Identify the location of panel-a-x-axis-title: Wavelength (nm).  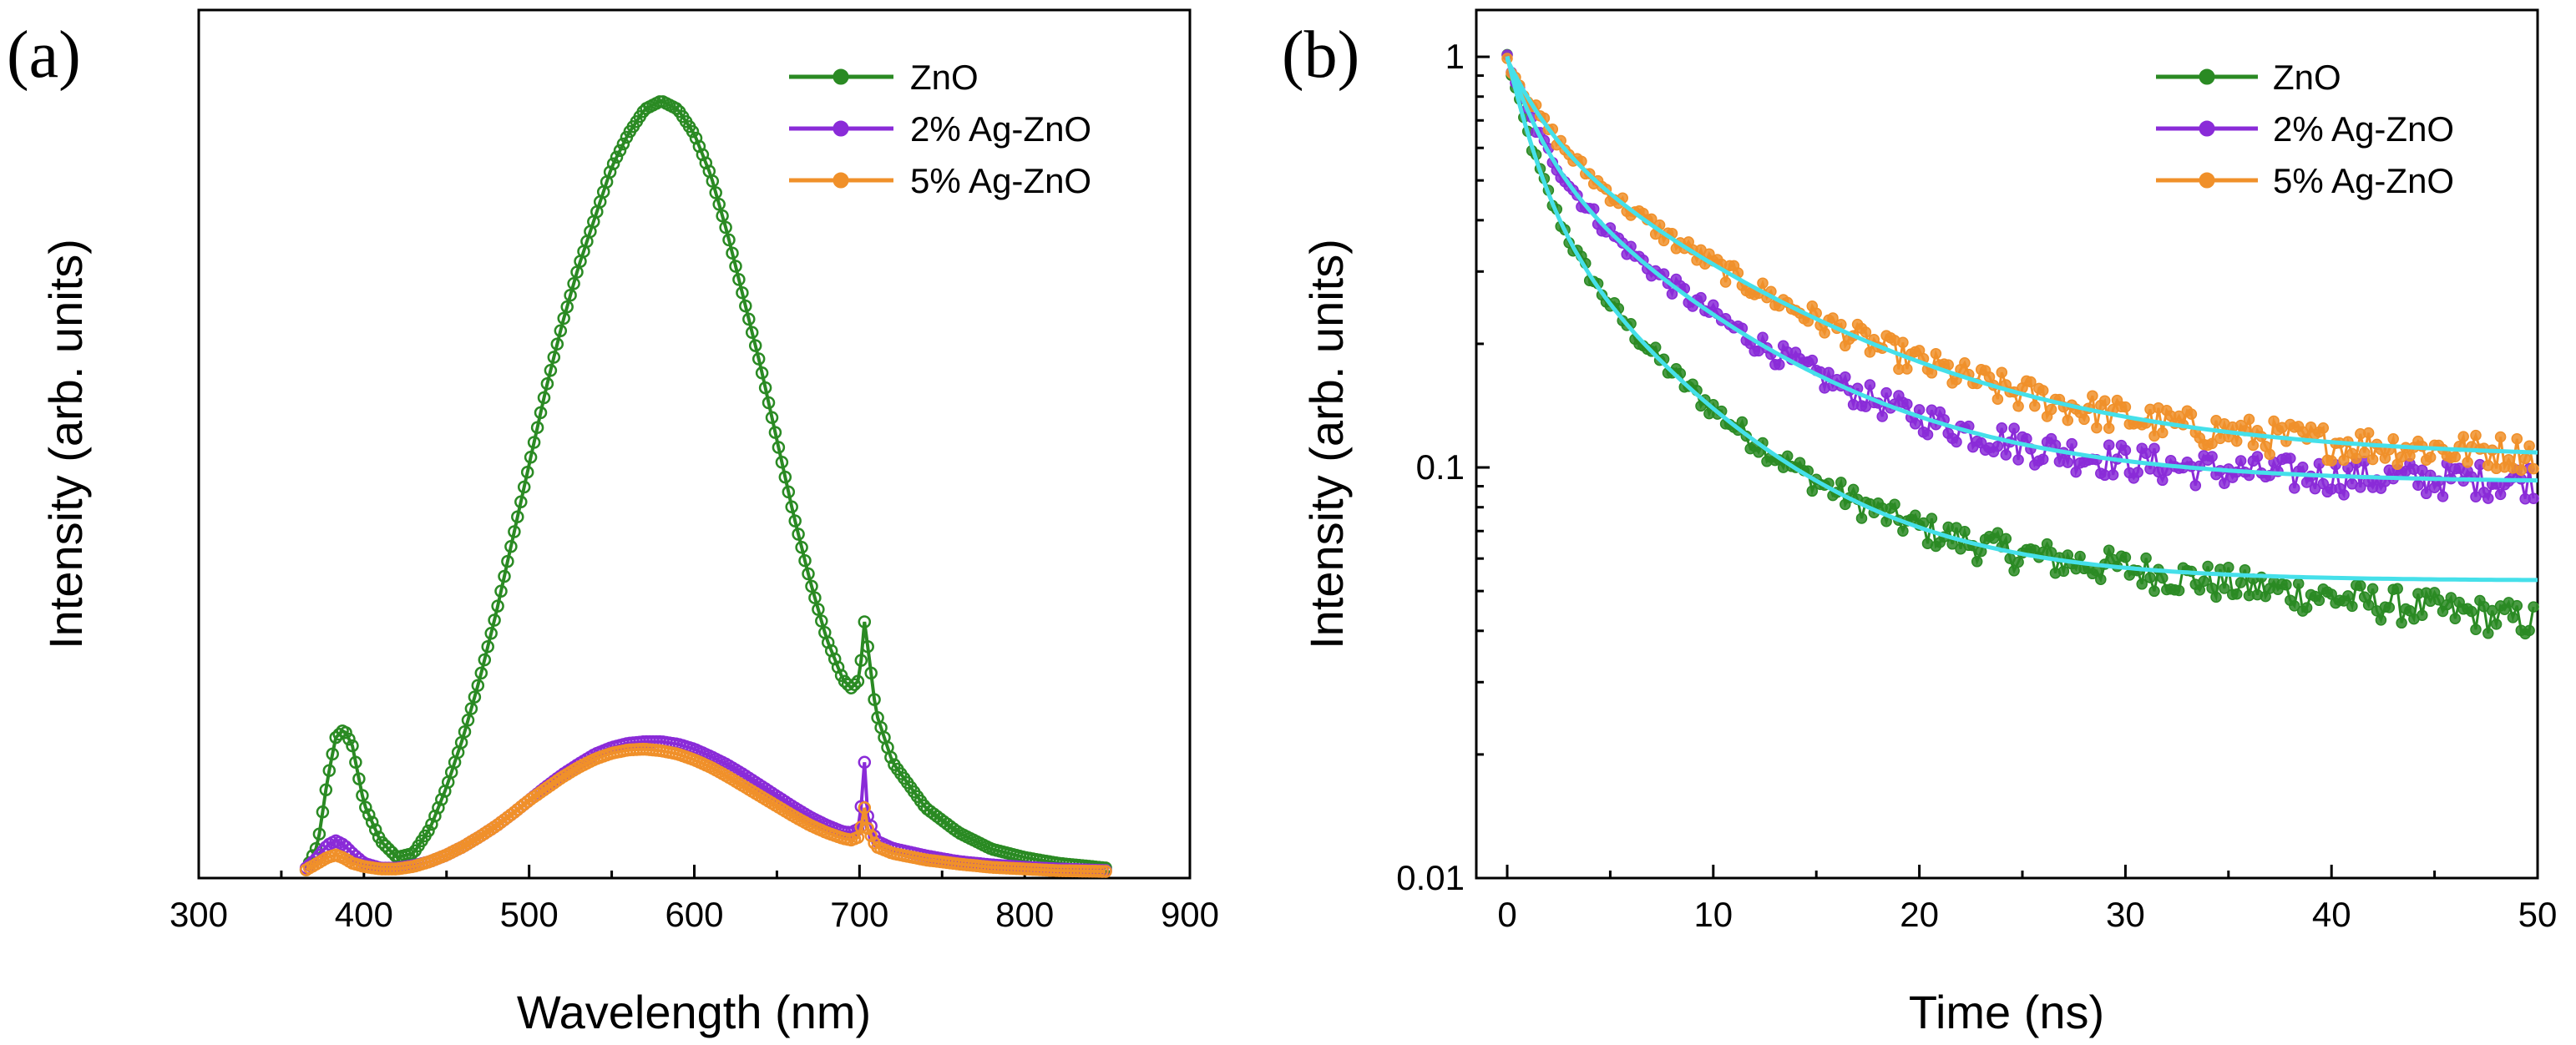
(694, 1012).